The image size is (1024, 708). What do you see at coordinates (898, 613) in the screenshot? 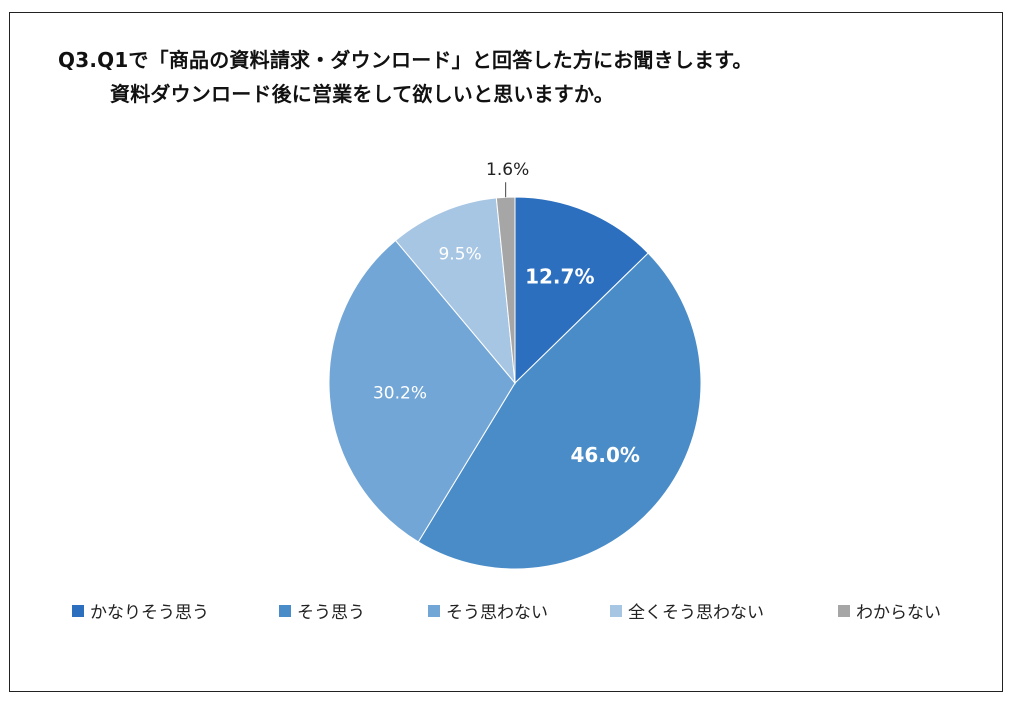
I see `legend-label: わからない` at bounding box center [898, 613].